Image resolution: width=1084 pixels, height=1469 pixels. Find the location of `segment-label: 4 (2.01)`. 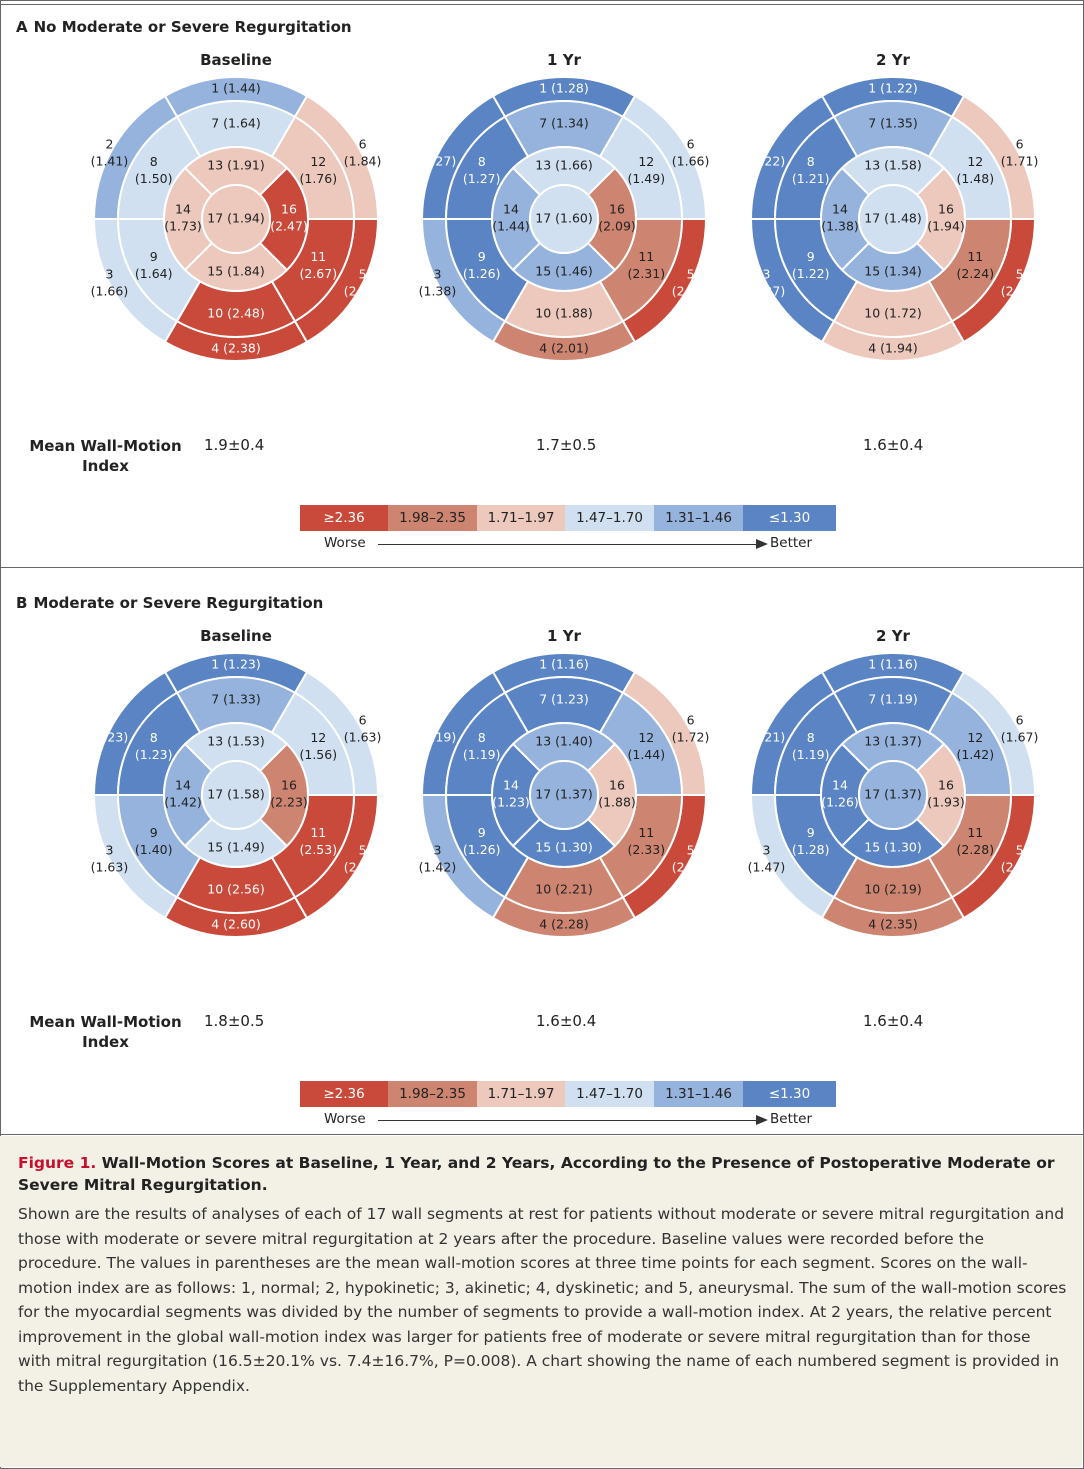

segment-label: 4 (2.01) is located at coordinates (564, 348).